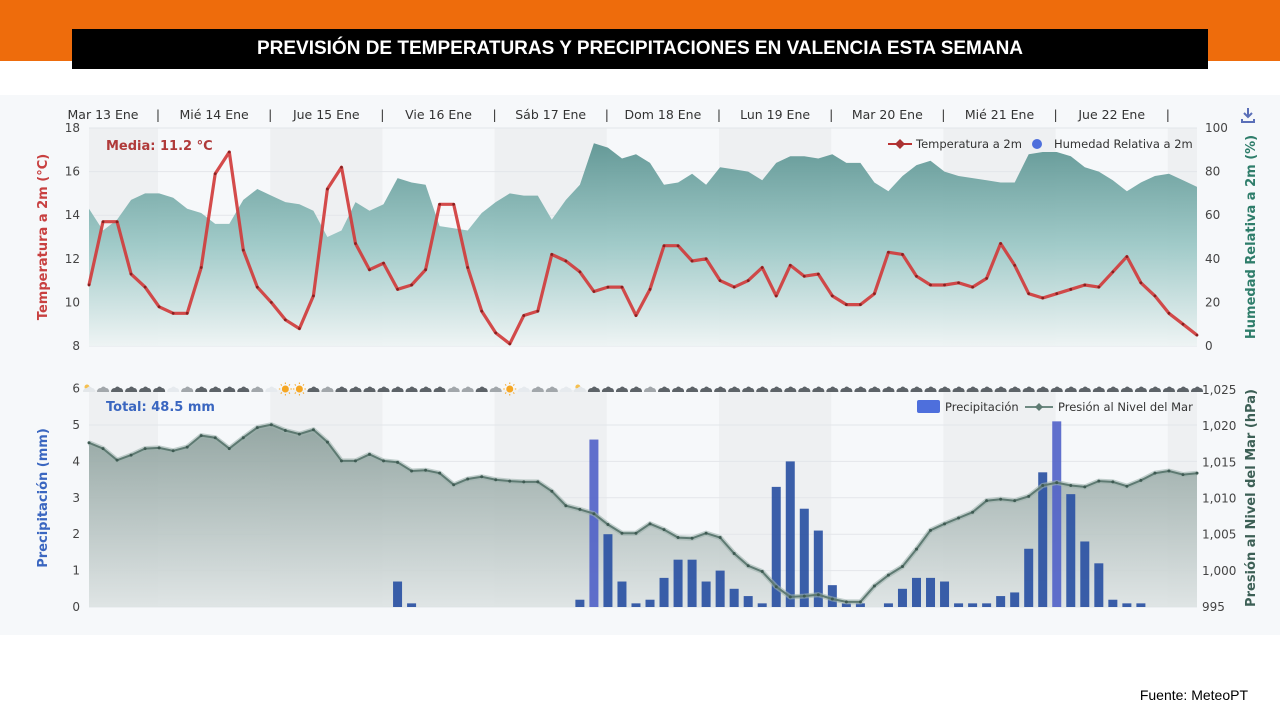 Image resolution: width=1280 pixels, height=720 pixels. What do you see at coordinates (1248, 115) in the screenshot?
I see `download-icon` at bounding box center [1248, 115].